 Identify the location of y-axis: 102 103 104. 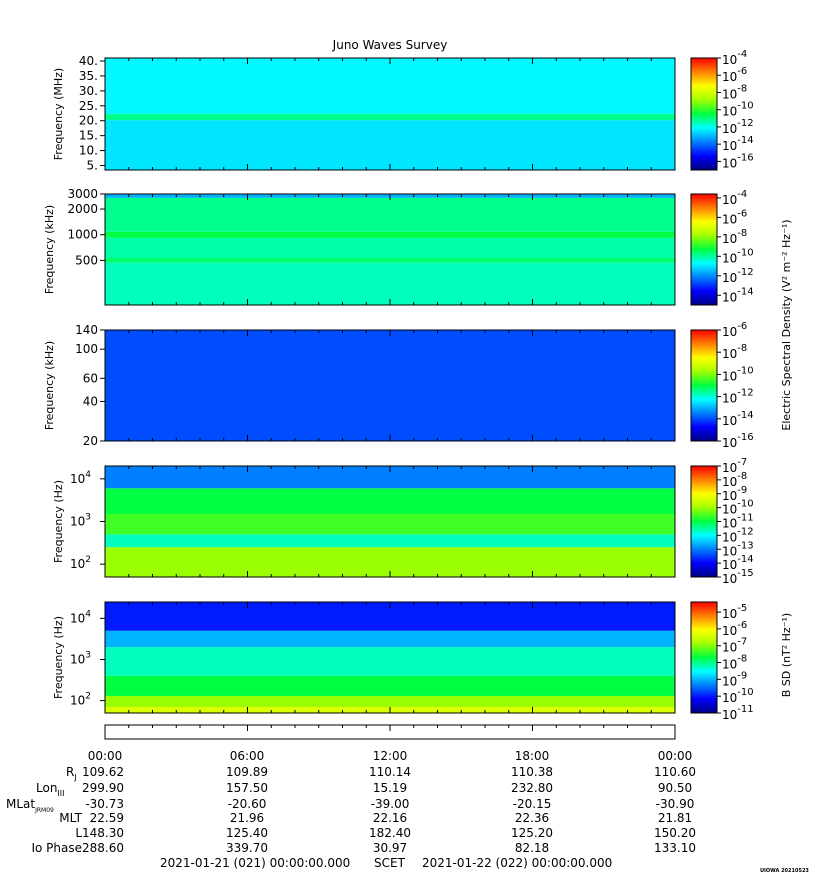
(87, 658).